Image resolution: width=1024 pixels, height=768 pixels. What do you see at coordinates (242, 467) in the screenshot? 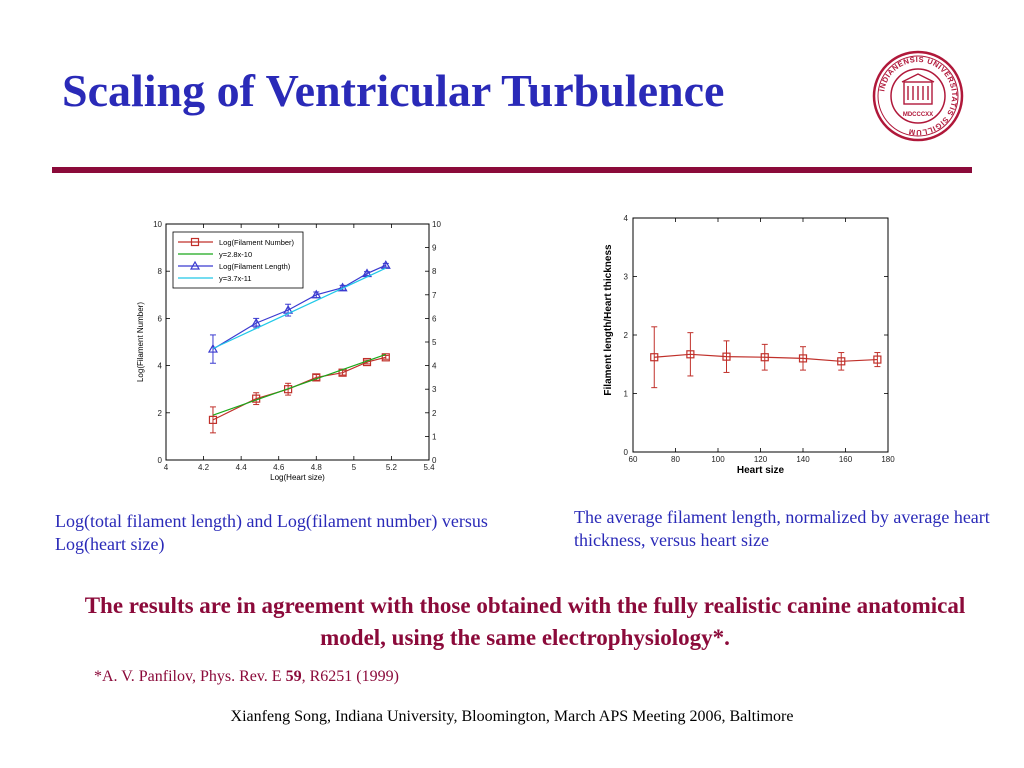
I see `x-tick-label: 4.4` at bounding box center [242, 467].